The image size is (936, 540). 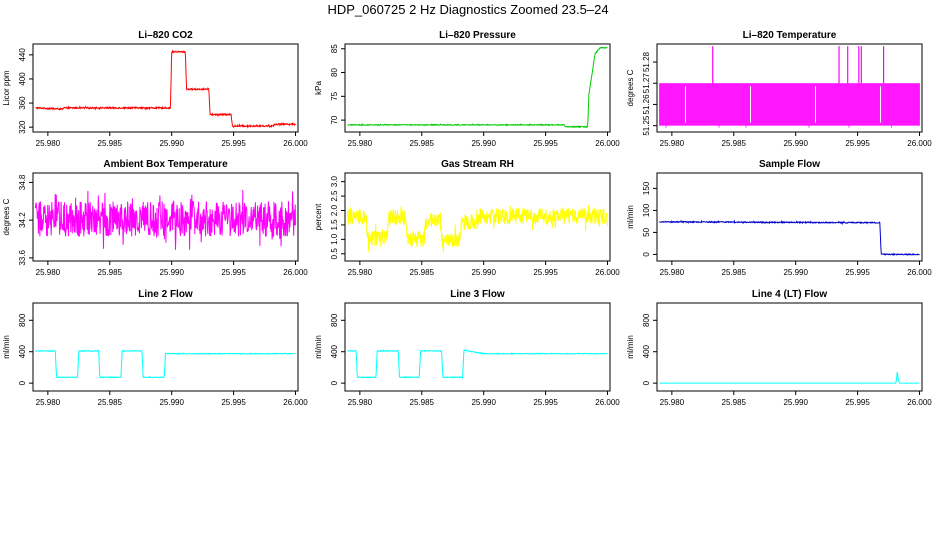 What do you see at coordinates (22, 103) in the screenshot?
I see `y-tick-label: 360` at bounding box center [22, 103].